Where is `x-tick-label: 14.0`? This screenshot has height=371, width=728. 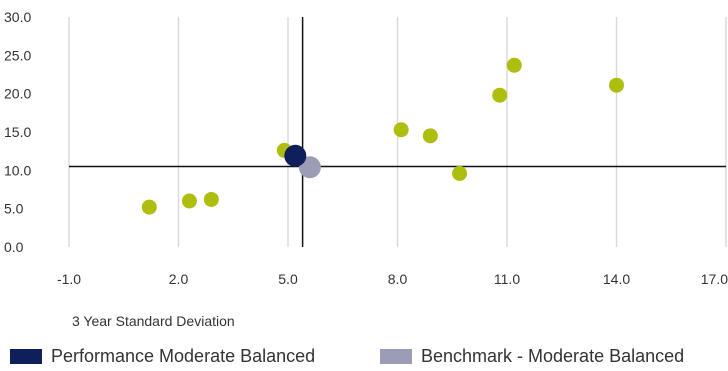
x-tick-label: 14.0 is located at coordinates (616, 279).